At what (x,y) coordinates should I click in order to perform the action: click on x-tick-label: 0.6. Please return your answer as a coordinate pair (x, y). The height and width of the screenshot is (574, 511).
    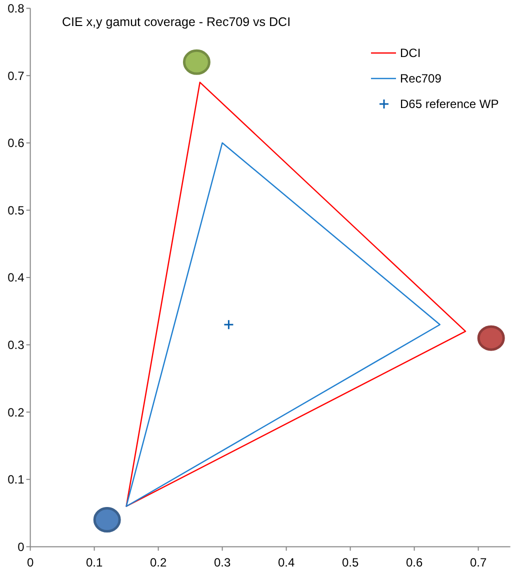
    Looking at the image, I should click on (414, 563).